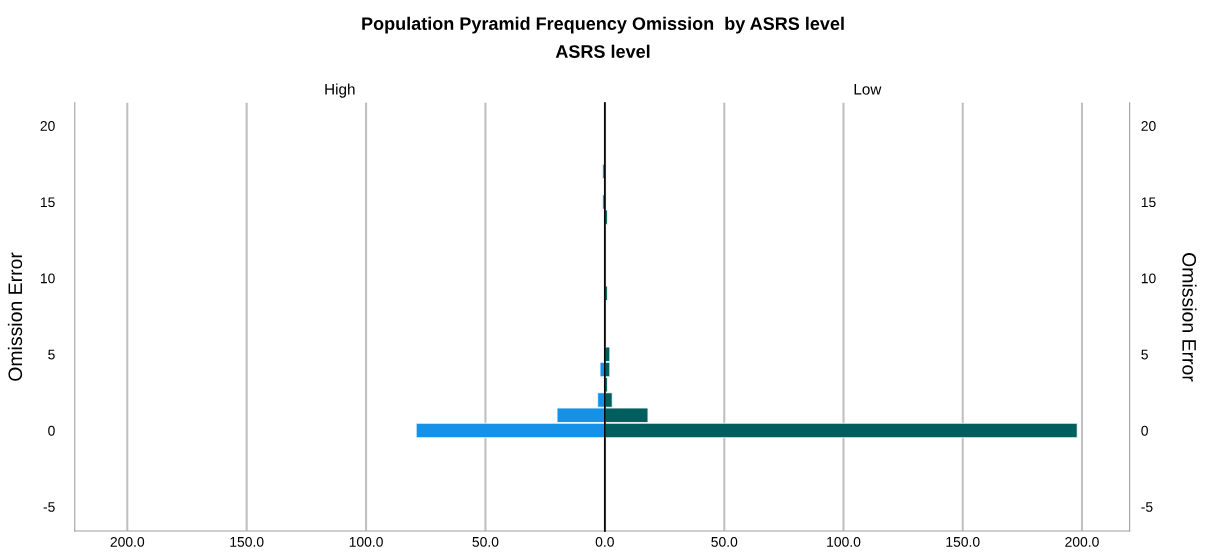  What do you see at coordinates (340, 90) in the screenshot?
I see `chart-title: High` at bounding box center [340, 90].